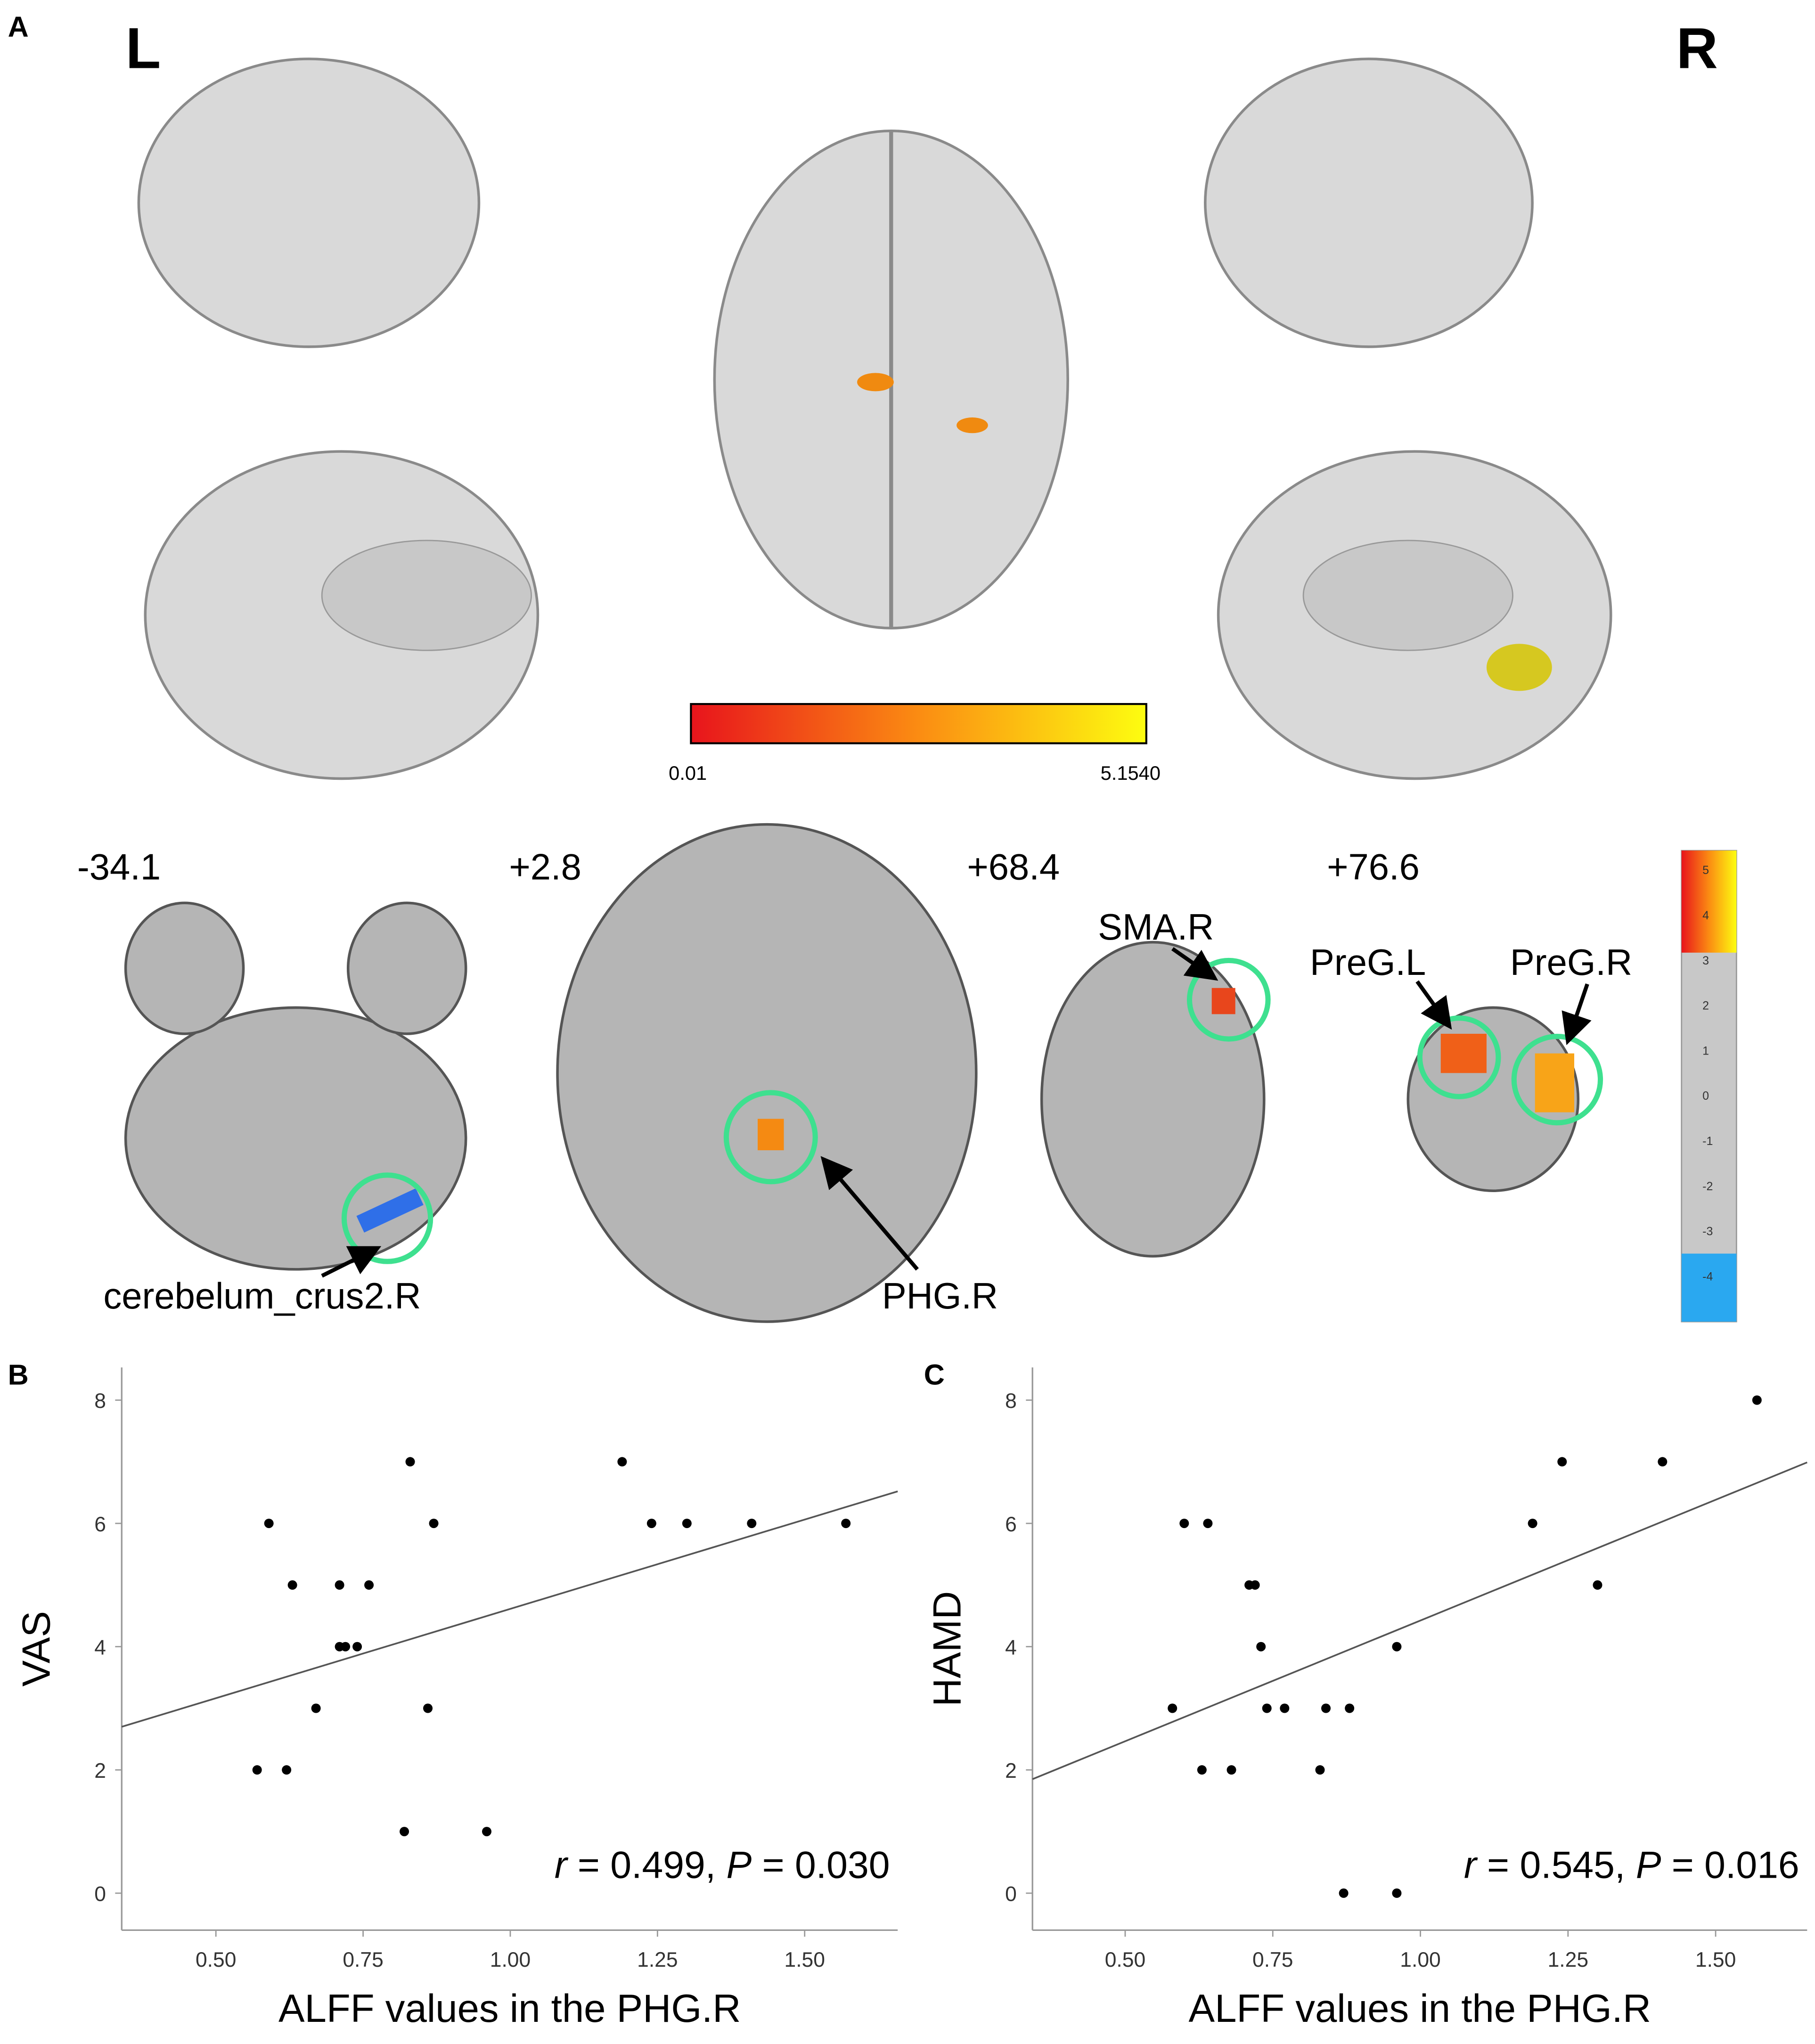 This screenshot has width=1815, height=2044. Describe the element at coordinates (1707, 1231) in the screenshot. I see `colorbar-tick-label: -3` at that location.